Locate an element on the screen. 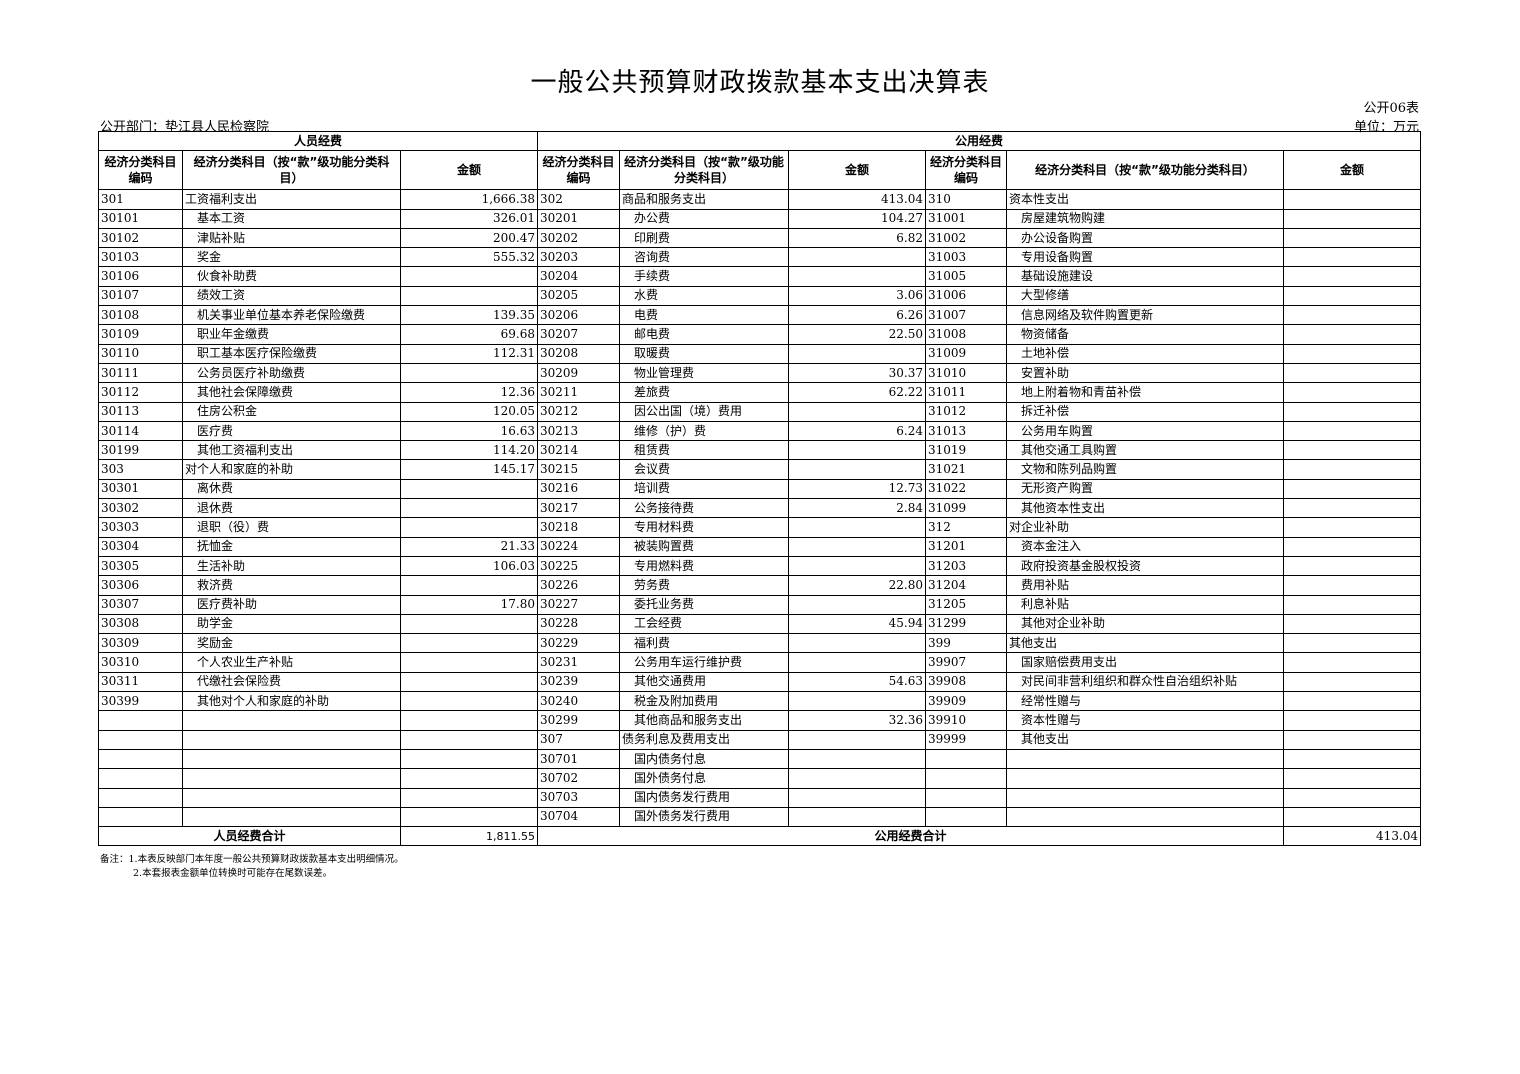  public-mid-code-cell: 30701 is located at coordinates (578, 759).